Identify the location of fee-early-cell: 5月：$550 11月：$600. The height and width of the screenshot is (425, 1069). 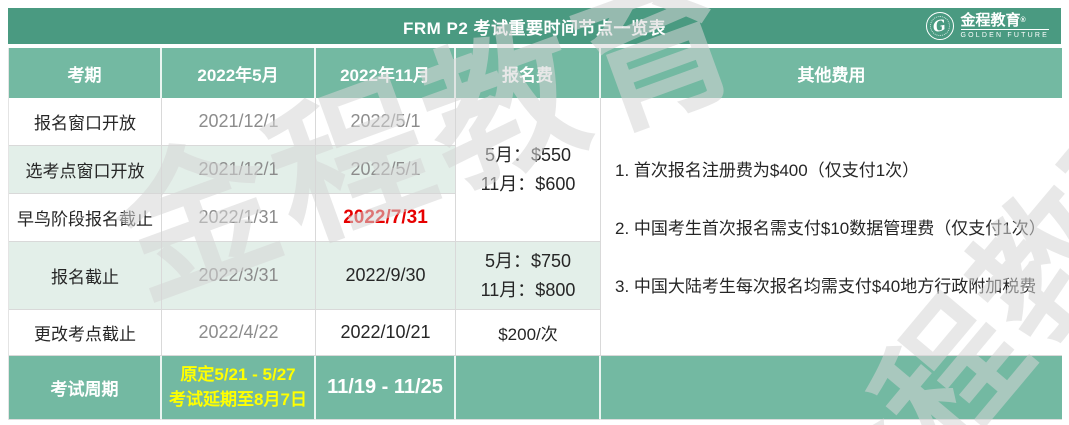
(528, 170).